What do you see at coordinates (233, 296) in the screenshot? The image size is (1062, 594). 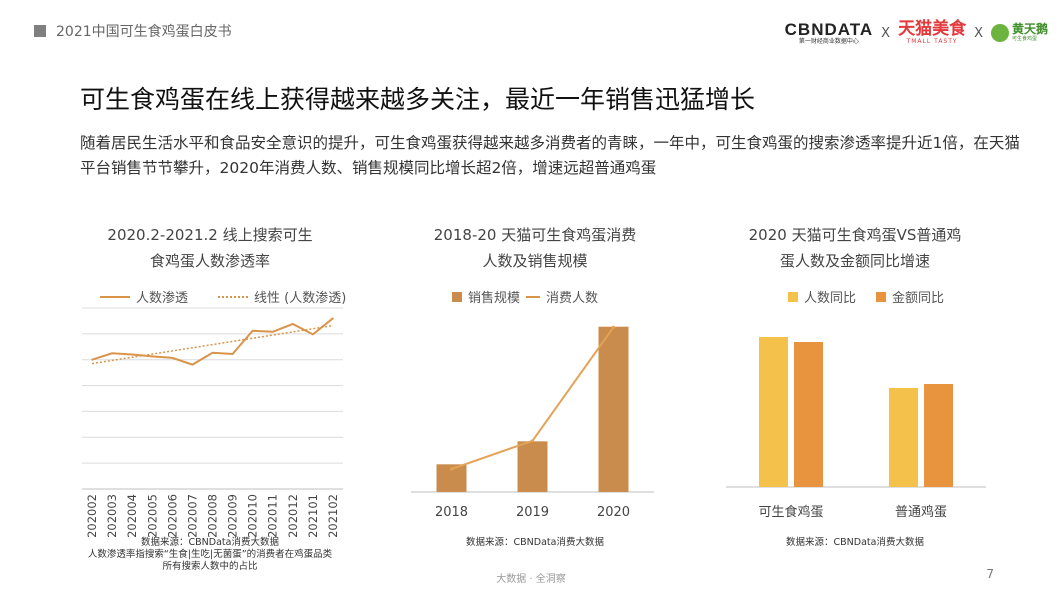 I see `legend-dotted-swatch` at bounding box center [233, 296].